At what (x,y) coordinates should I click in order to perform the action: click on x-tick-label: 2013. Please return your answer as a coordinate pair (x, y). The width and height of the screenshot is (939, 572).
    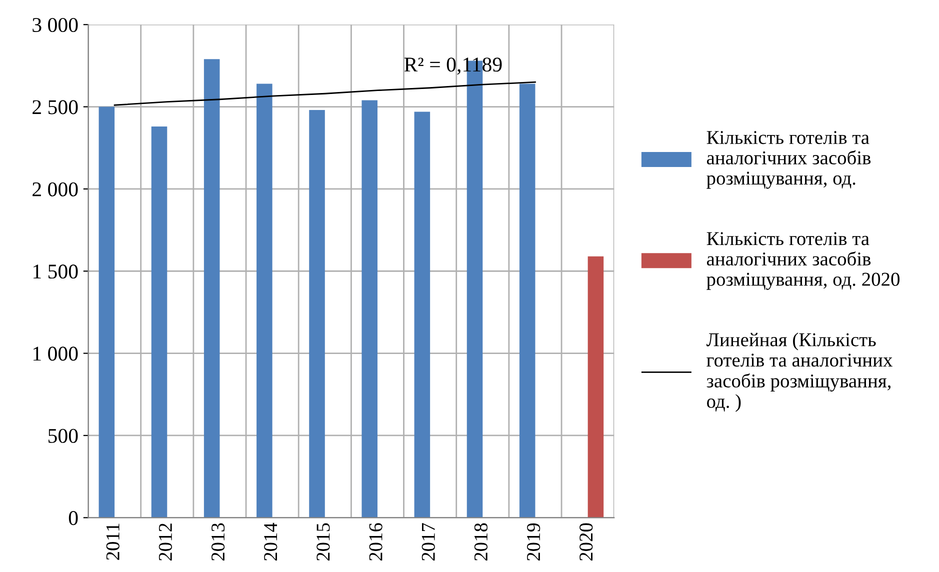
    Looking at the image, I should click on (218, 542).